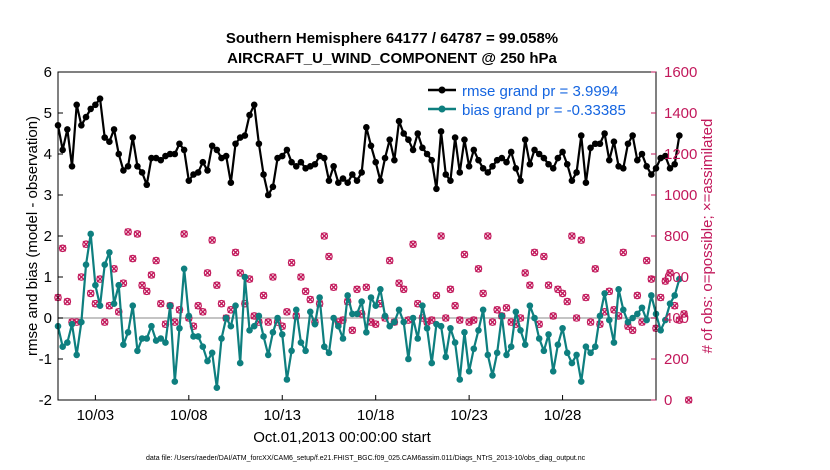 The height and width of the screenshot is (470, 830). I want to click on left-y-axis-ticks: -2 -1 0 1 2 3 4 5 6, so click(51, 236).